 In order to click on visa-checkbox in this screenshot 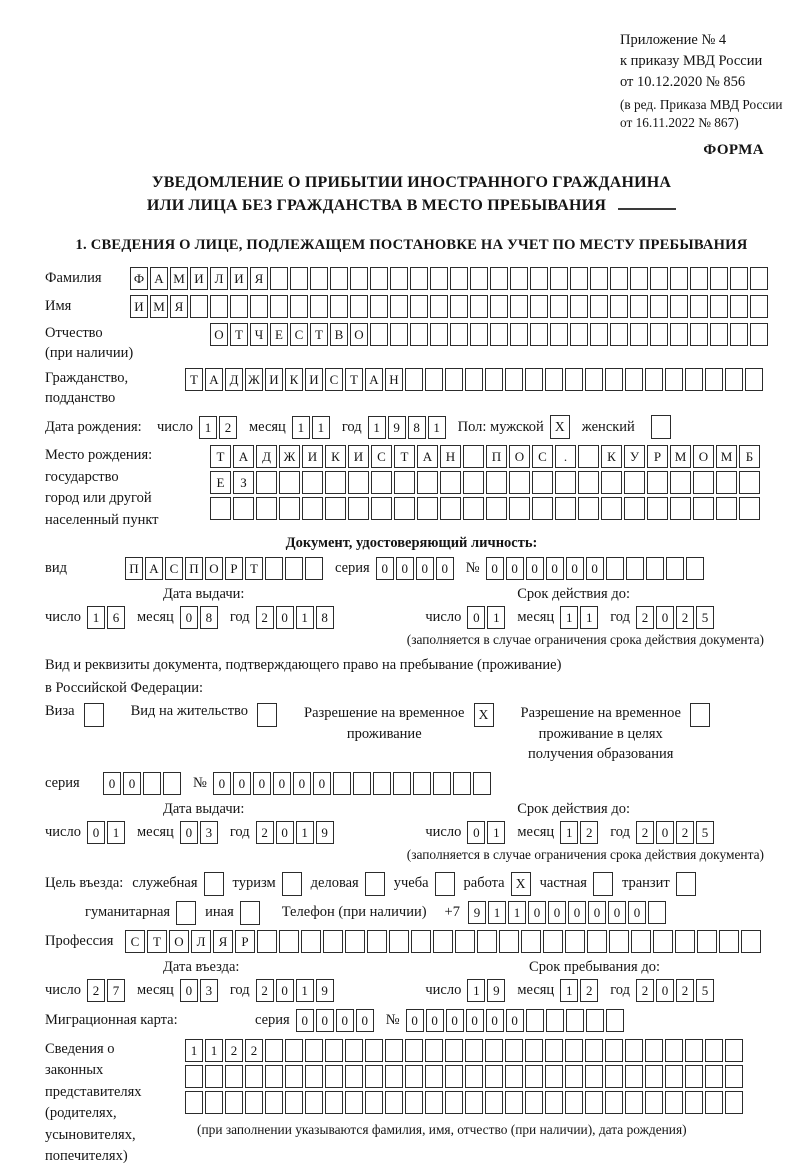, I will do `click(93, 715)`.